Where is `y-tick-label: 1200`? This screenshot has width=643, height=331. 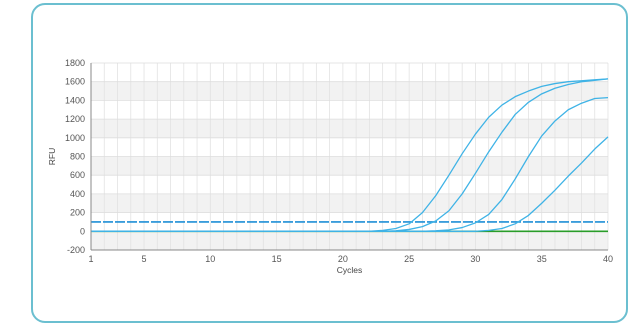 y-tick-label: 1200 is located at coordinates (75, 119).